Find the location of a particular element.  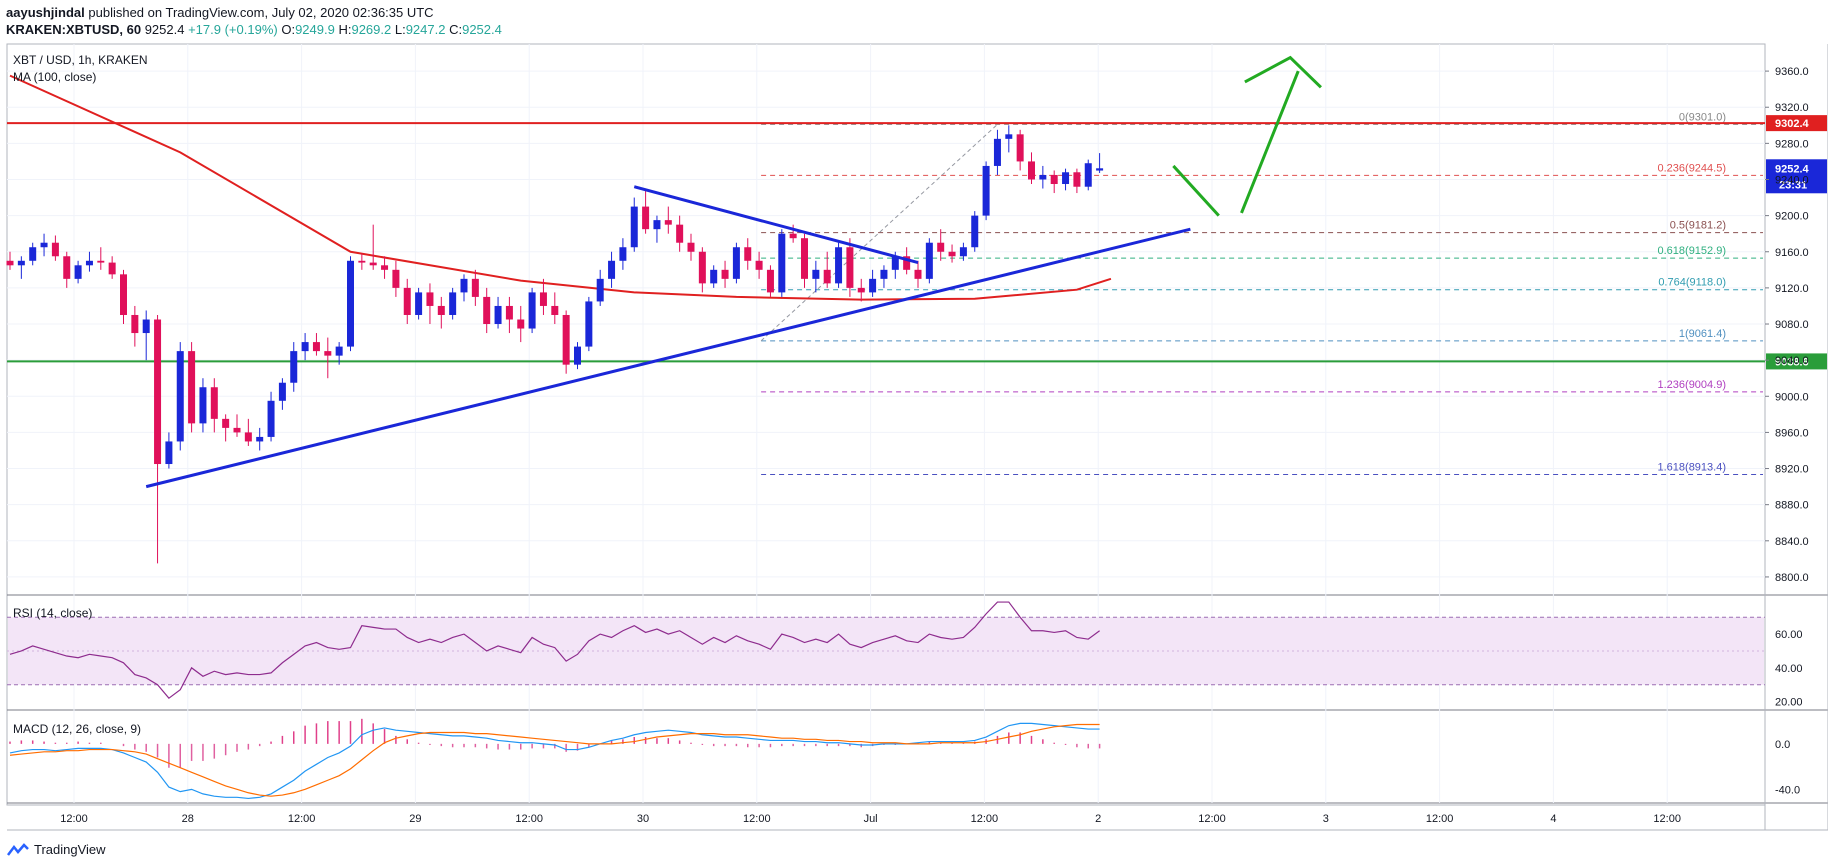

forecast-leg-down is located at coordinates (1196, 190).